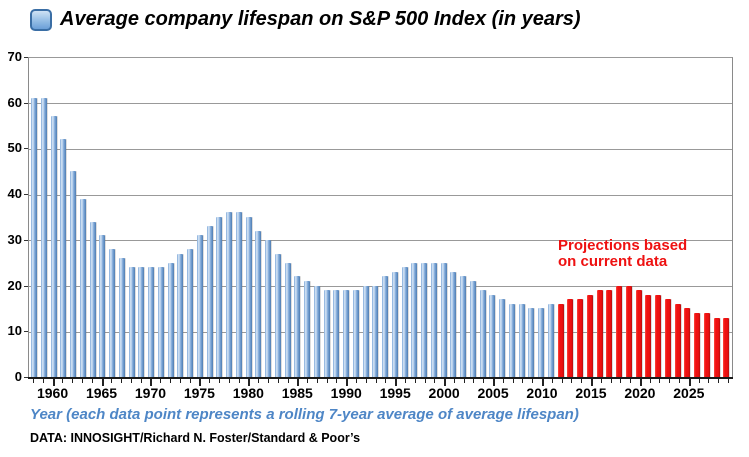  Describe the element at coordinates (454, 381) in the screenshot. I see `x-tick-2001` at that location.